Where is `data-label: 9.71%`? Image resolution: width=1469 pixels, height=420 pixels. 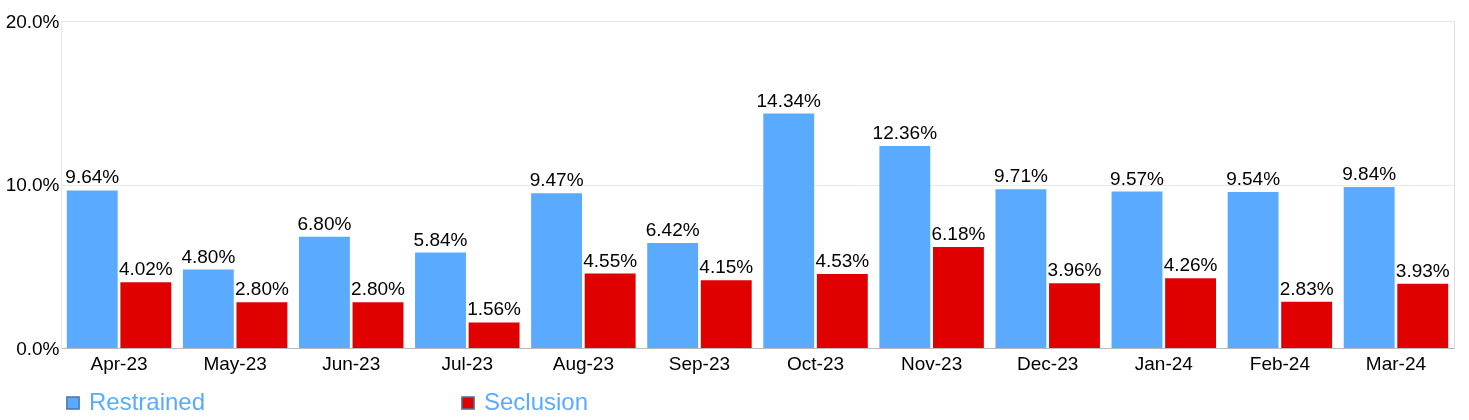
data-label: 9.71% is located at coordinates (1020, 176).